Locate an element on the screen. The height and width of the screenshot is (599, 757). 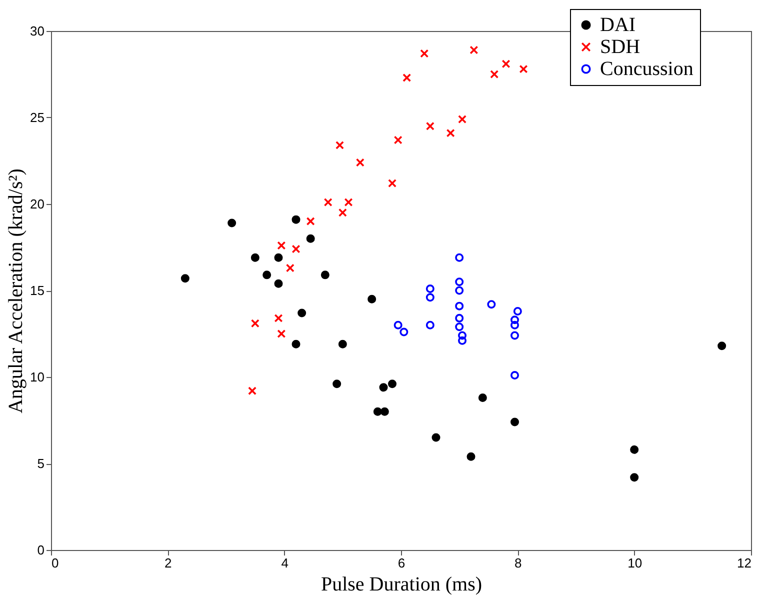
y-tick-label: 15 is located at coordinates (37, 290).